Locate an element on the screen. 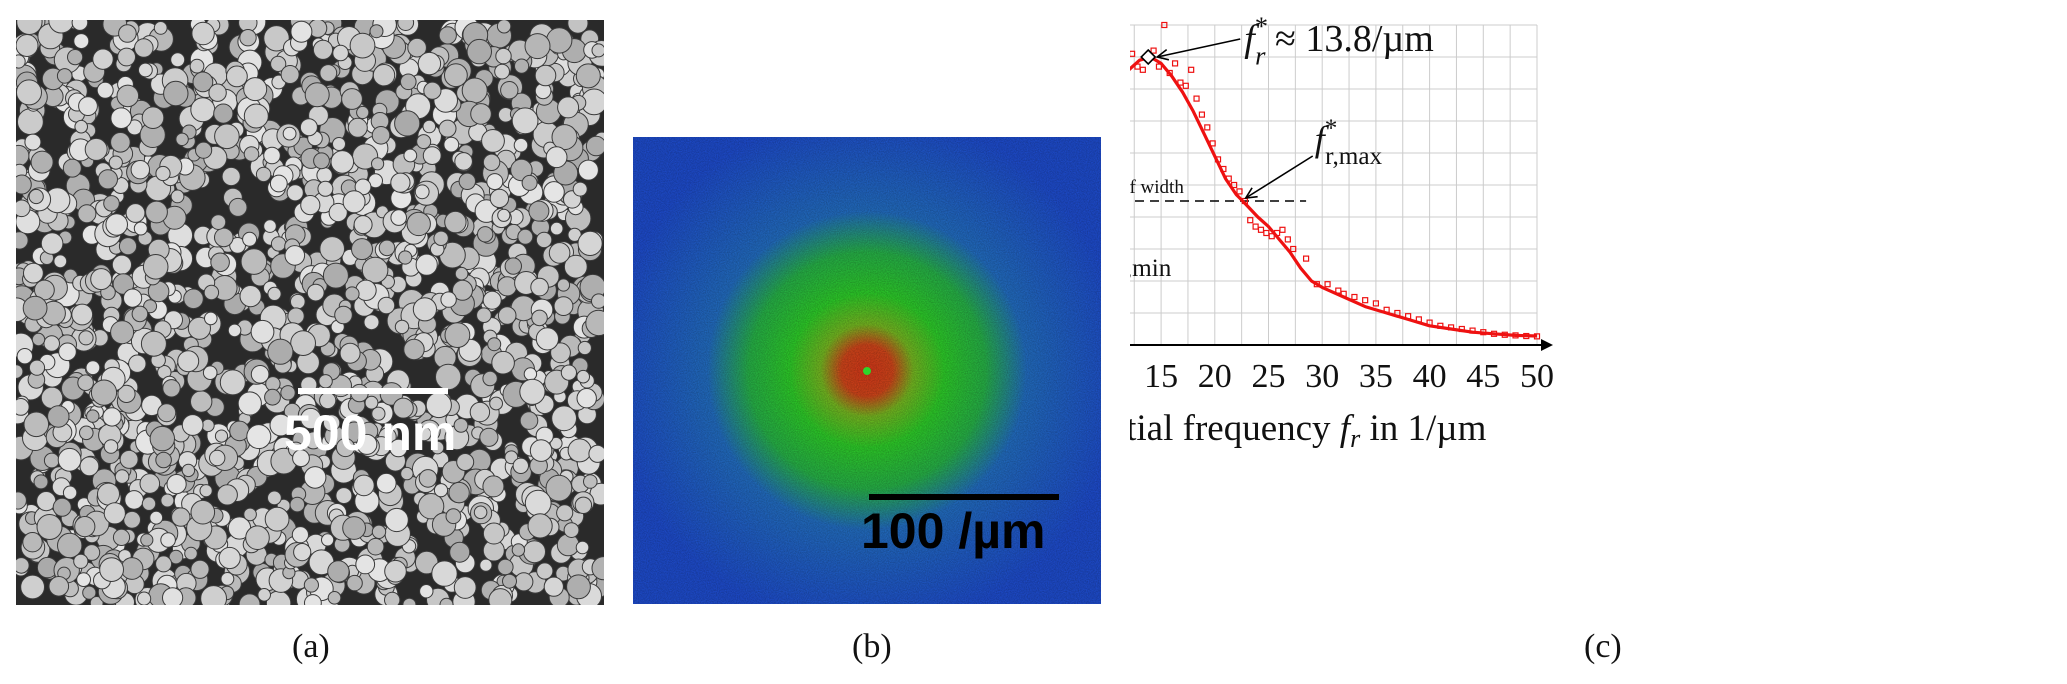 This screenshot has height=684, width=2067. fmax-arrow is located at coordinates (1279, 177).